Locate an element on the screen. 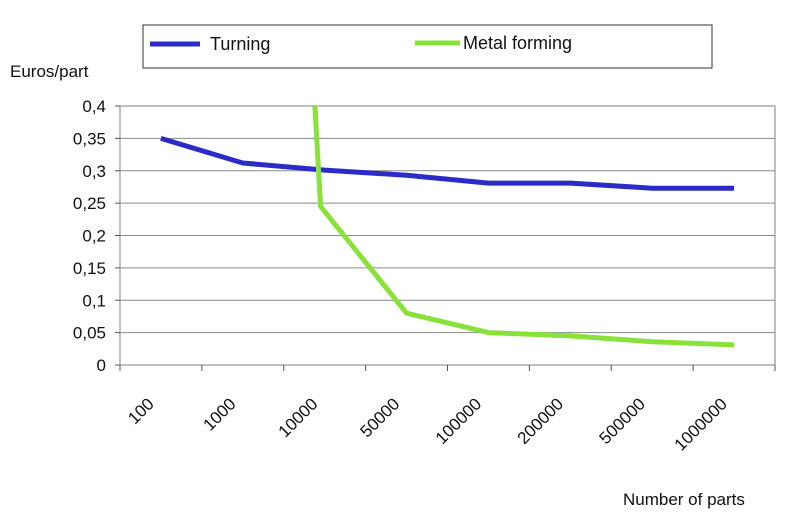  y-tick-label: 0 is located at coordinates (101, 365).